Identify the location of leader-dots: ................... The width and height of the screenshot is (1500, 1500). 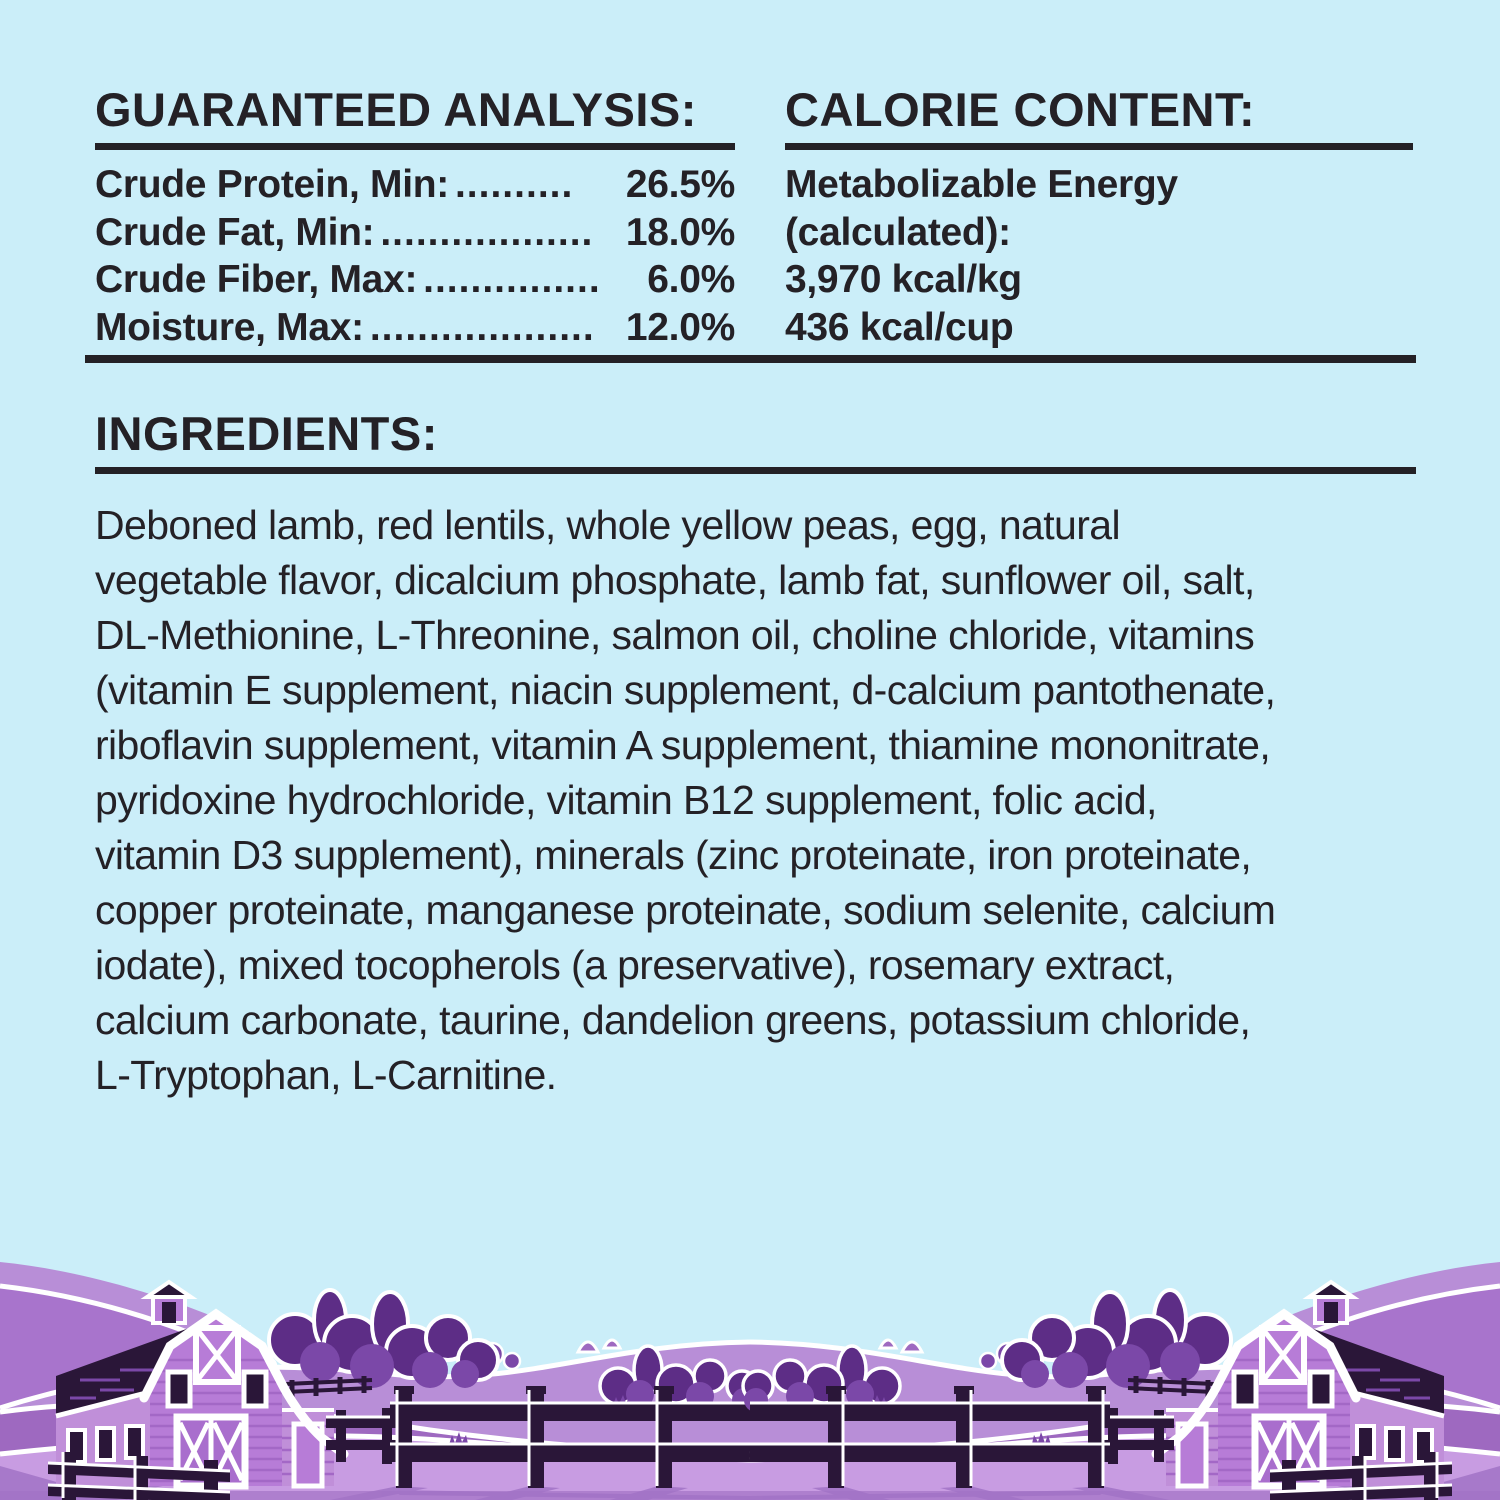
(487, 232).